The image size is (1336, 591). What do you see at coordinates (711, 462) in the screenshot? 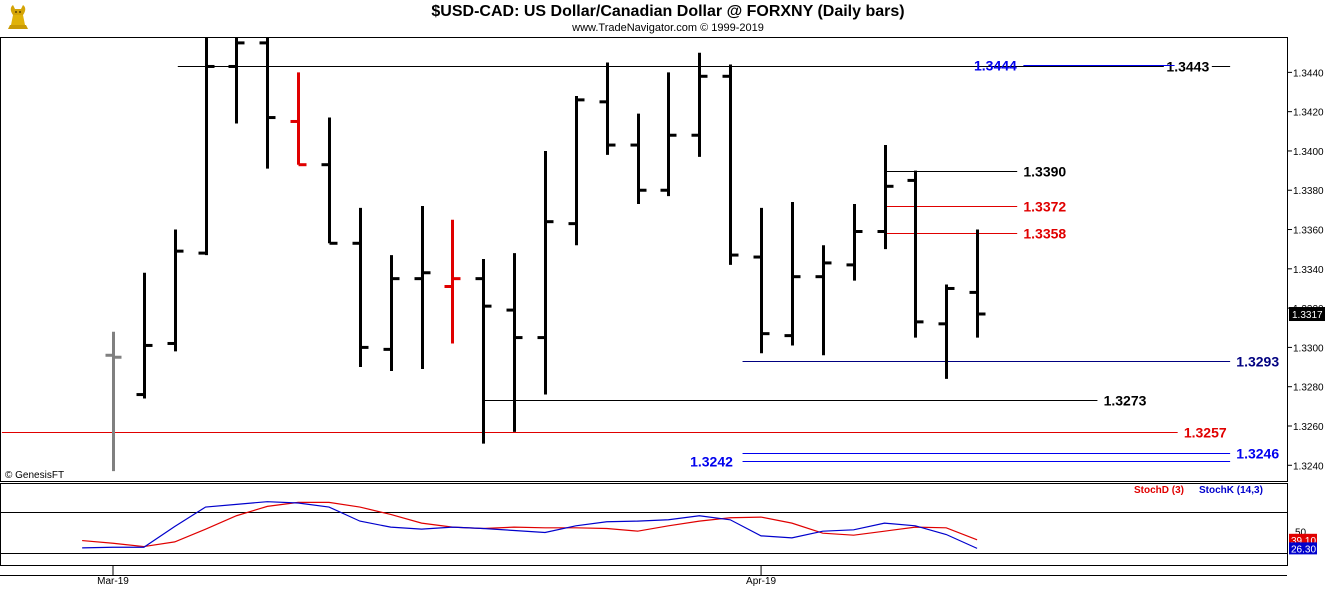
I see `level-label: 1.3242` at bounding box center [711, 462].